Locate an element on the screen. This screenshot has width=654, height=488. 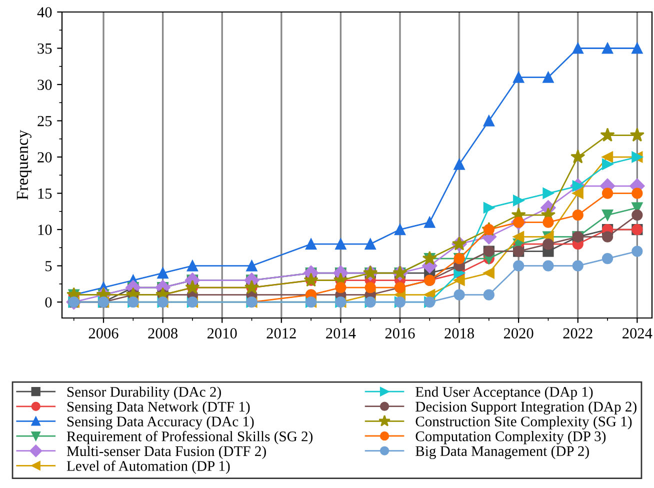
x-tick-label: 2016 is located at coordinates (400, 333).